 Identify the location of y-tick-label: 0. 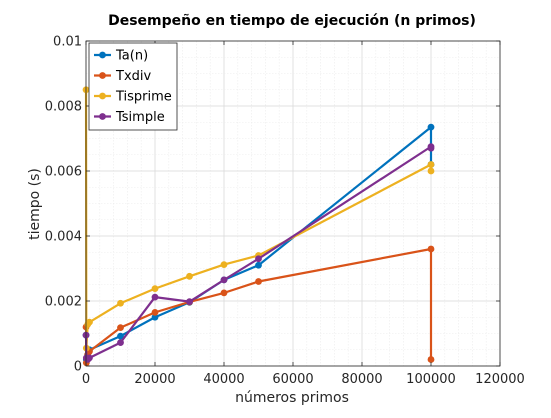
(78, 367).